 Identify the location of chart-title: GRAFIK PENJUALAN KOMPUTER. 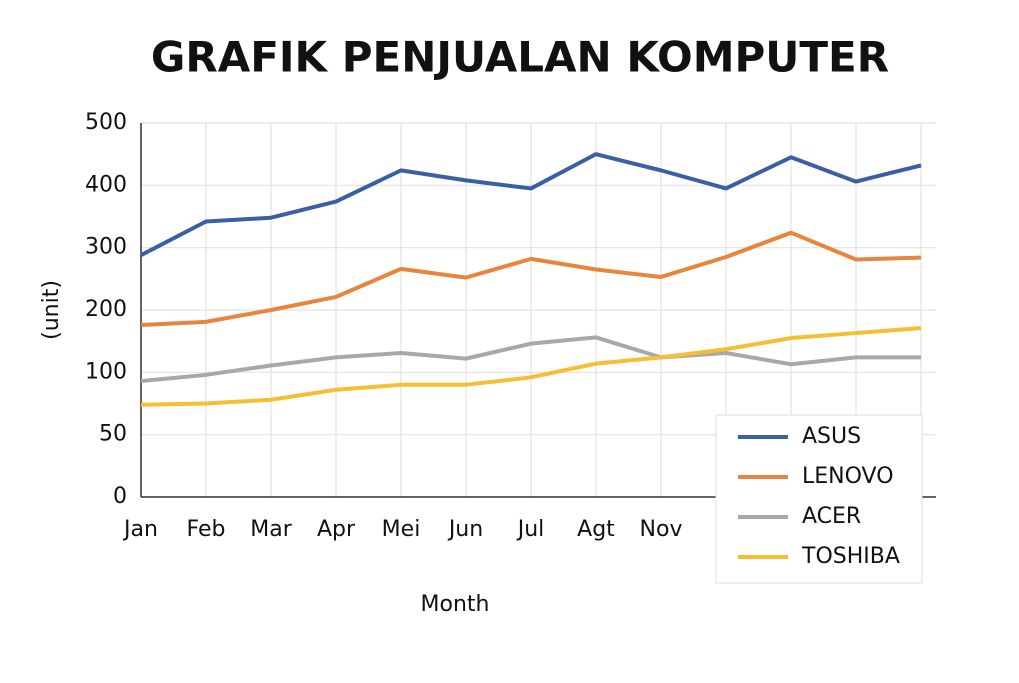
(520, 57).